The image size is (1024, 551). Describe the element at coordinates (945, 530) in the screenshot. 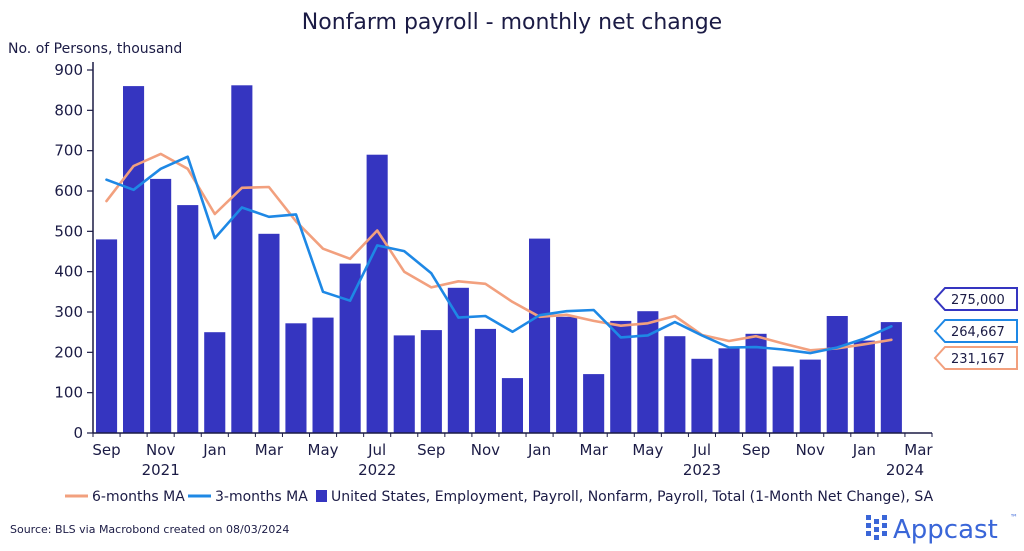

I see `appcast-wordmark: Appcast` at that location.